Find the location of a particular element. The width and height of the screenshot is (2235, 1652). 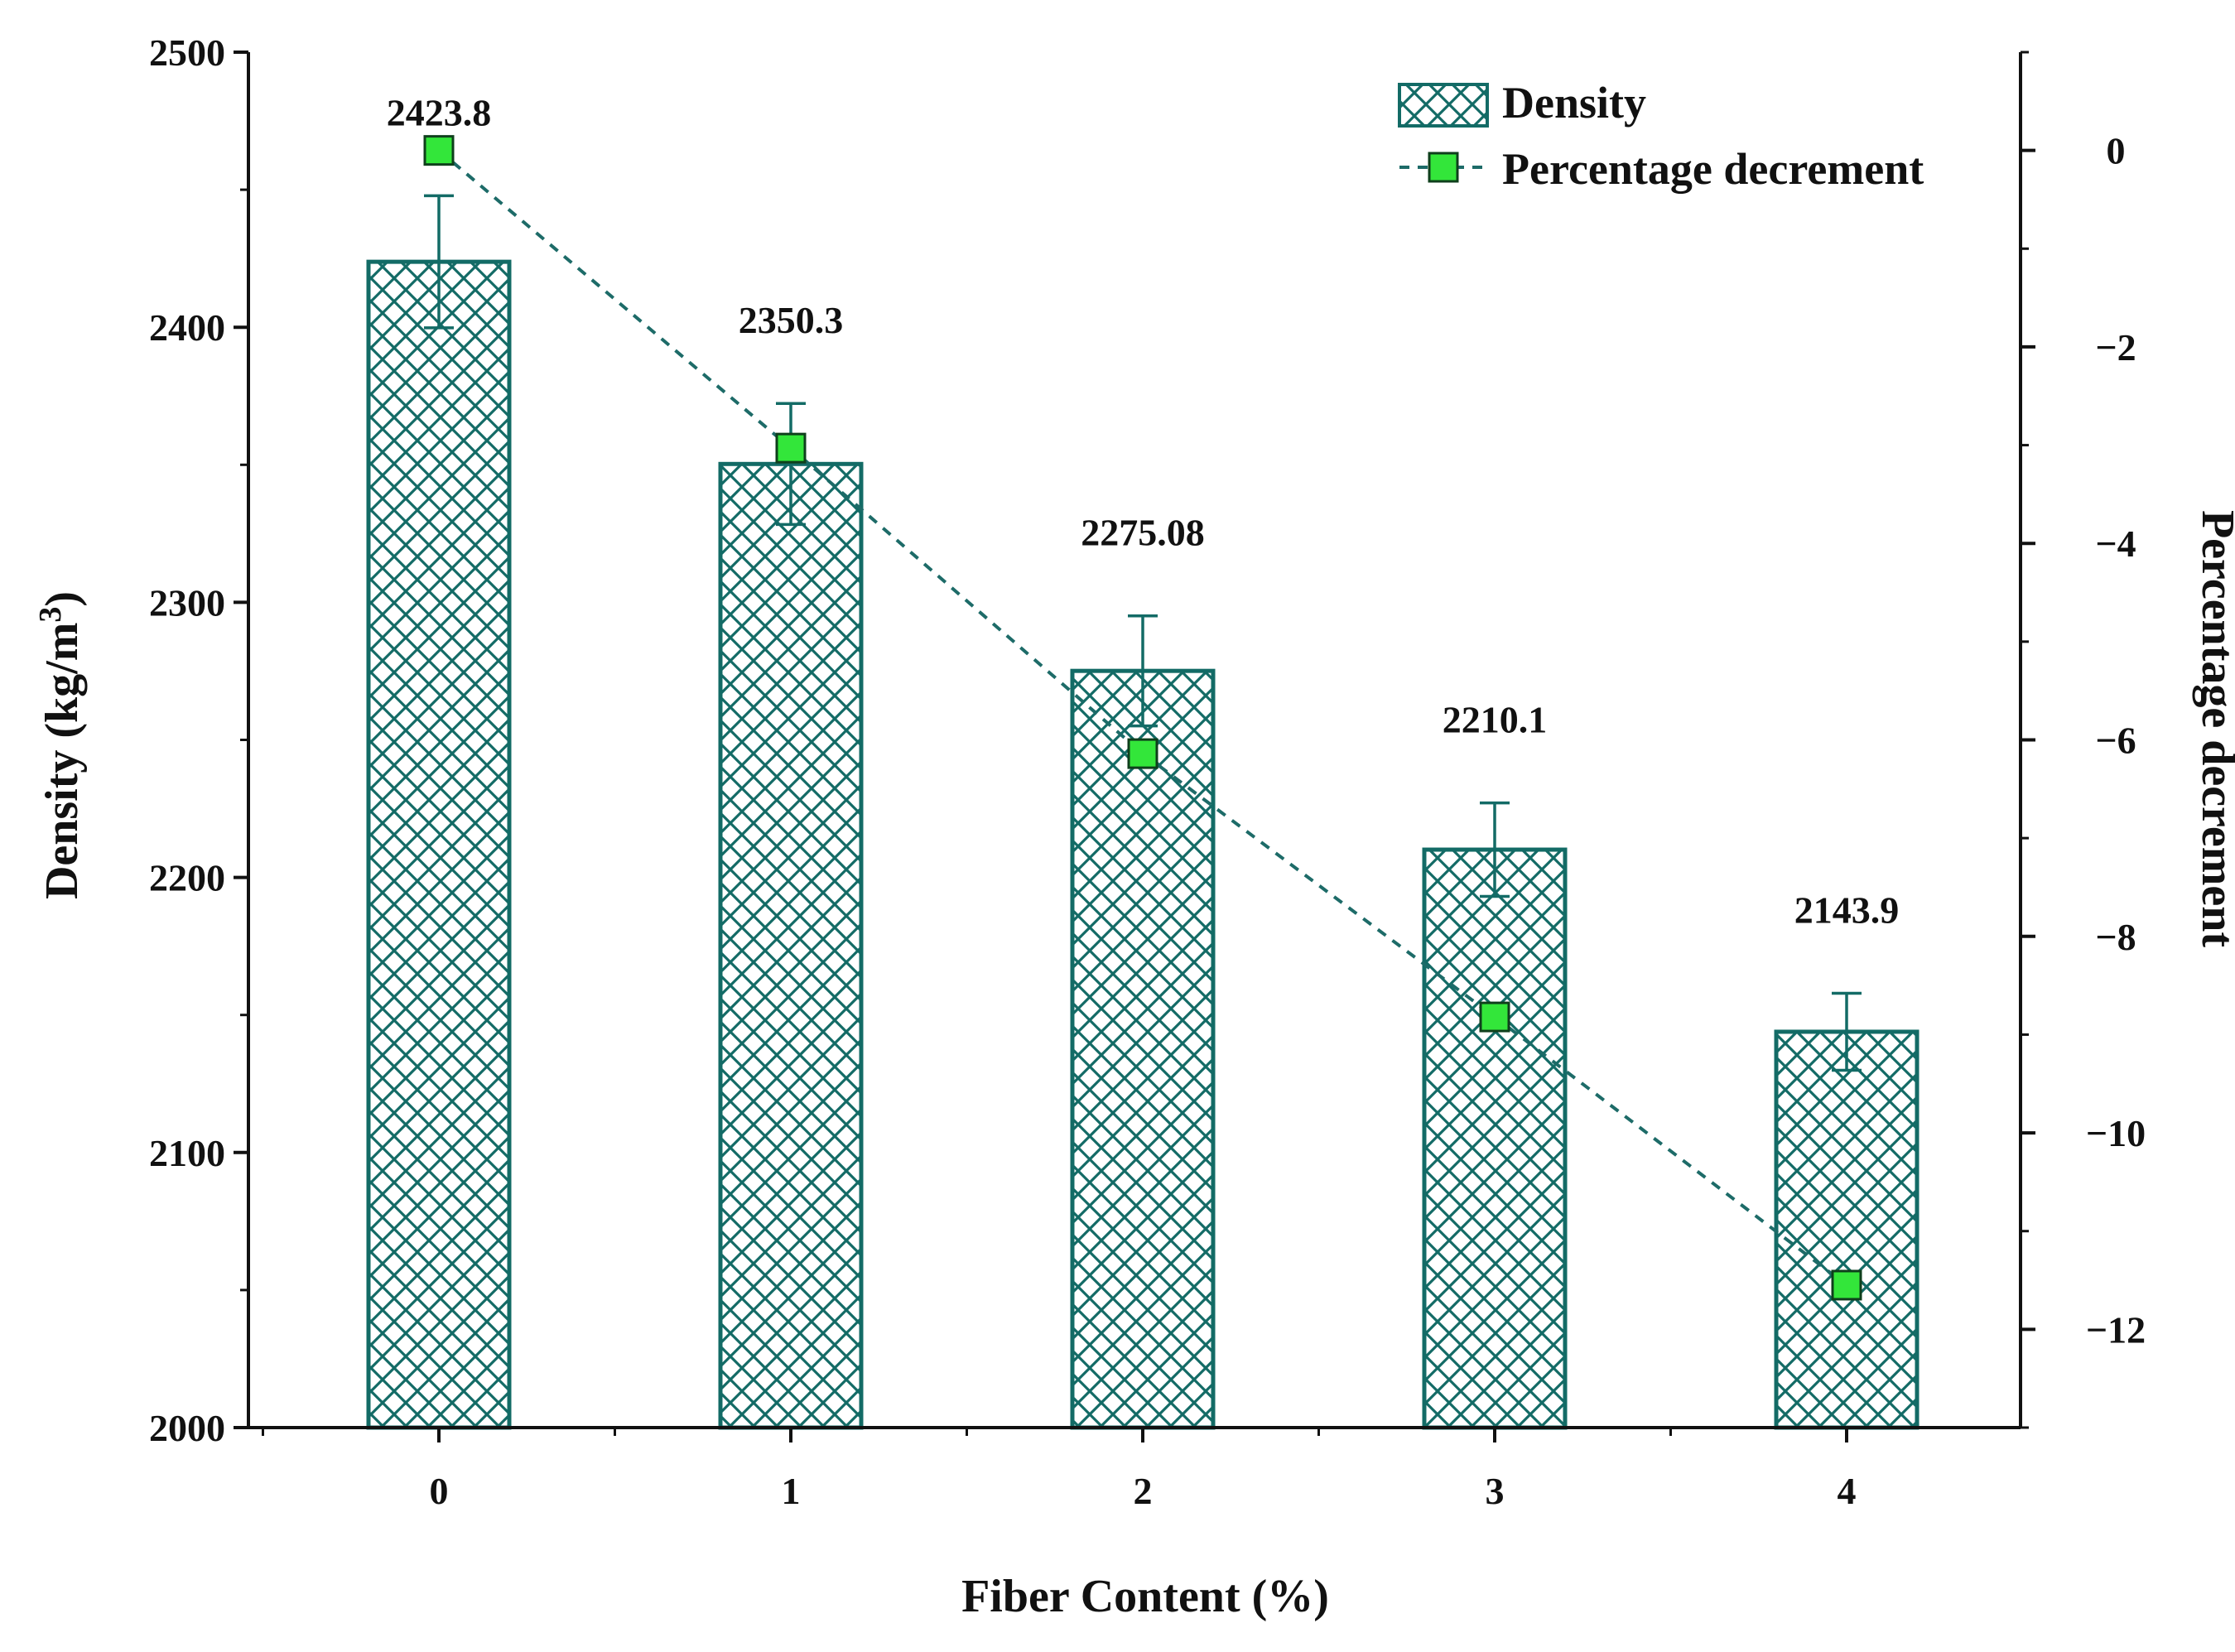

left-y-axis-title: Density (kg/m3) is located at coordinates (60, 745).